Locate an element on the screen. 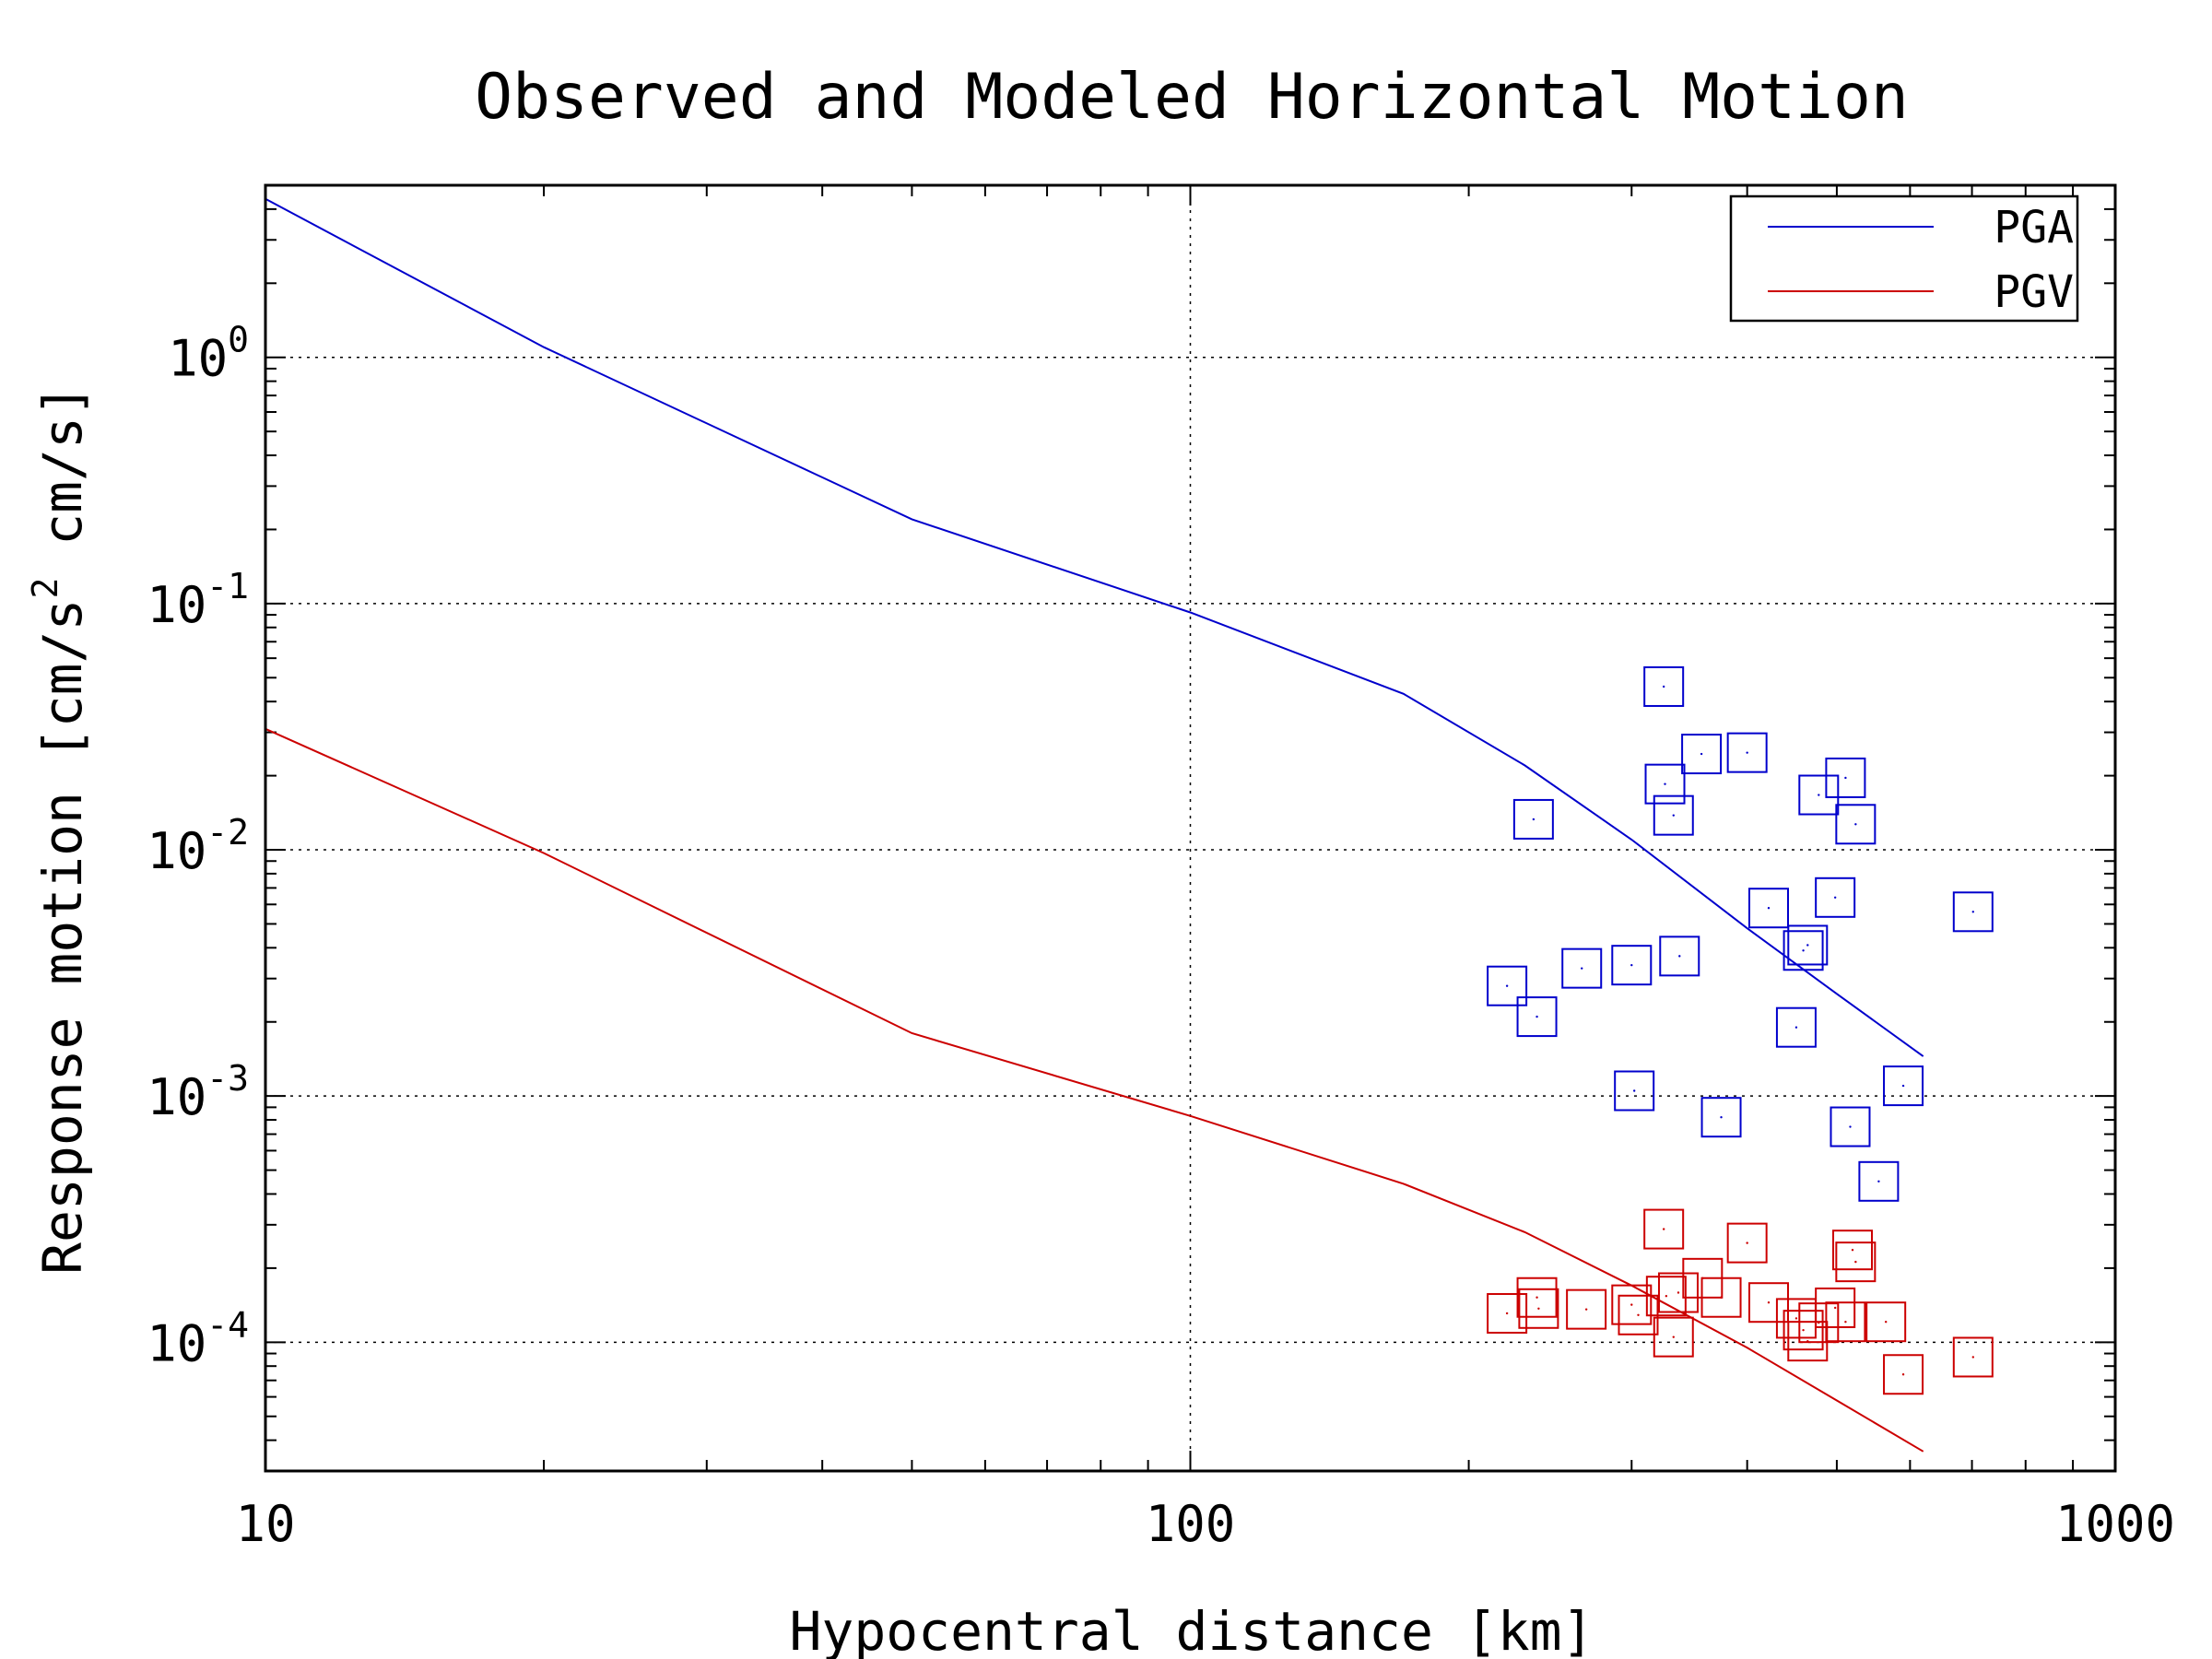 The image size is (2212, 1659). legend-box is located at coordinates (1904, 258).